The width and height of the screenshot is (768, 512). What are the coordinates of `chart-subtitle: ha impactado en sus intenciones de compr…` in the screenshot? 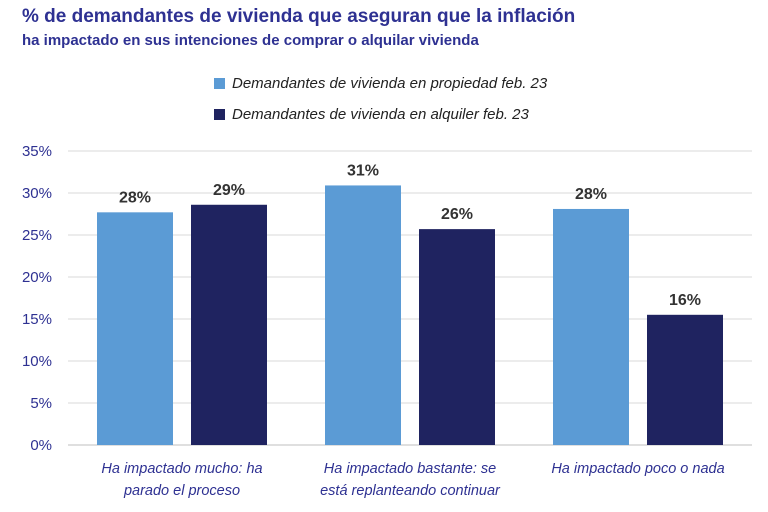 It's located at (250, 40).